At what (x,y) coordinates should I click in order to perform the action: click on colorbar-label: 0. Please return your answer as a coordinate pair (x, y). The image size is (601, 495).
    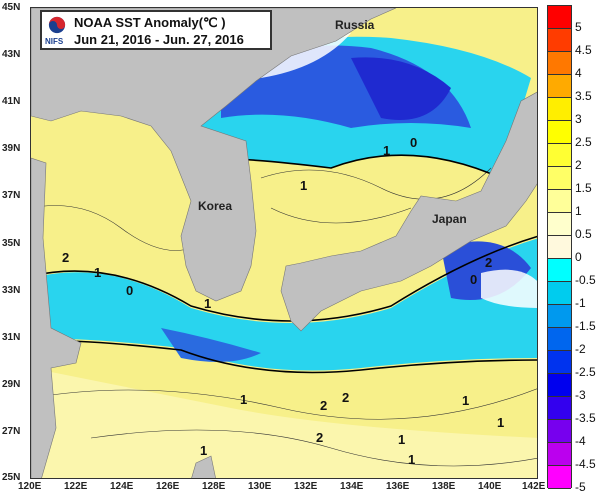
    Looking at the image, I should click on (578, 257).